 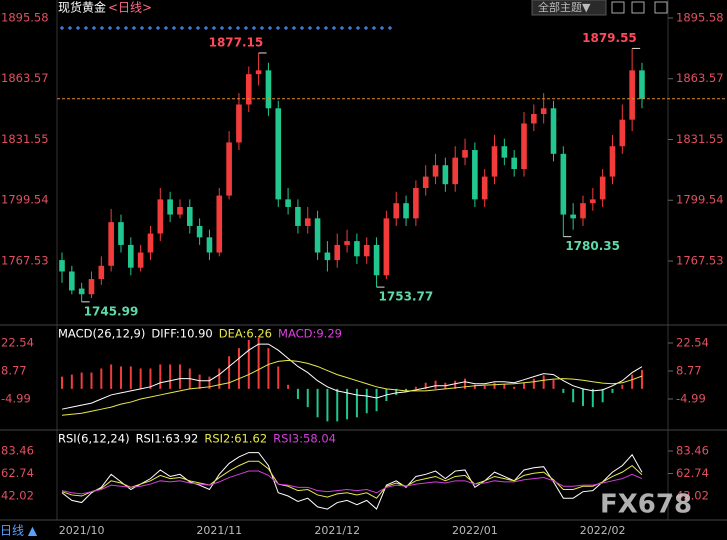 I want to click on y-tick-label: 8.77, so click(x=14, y=371).